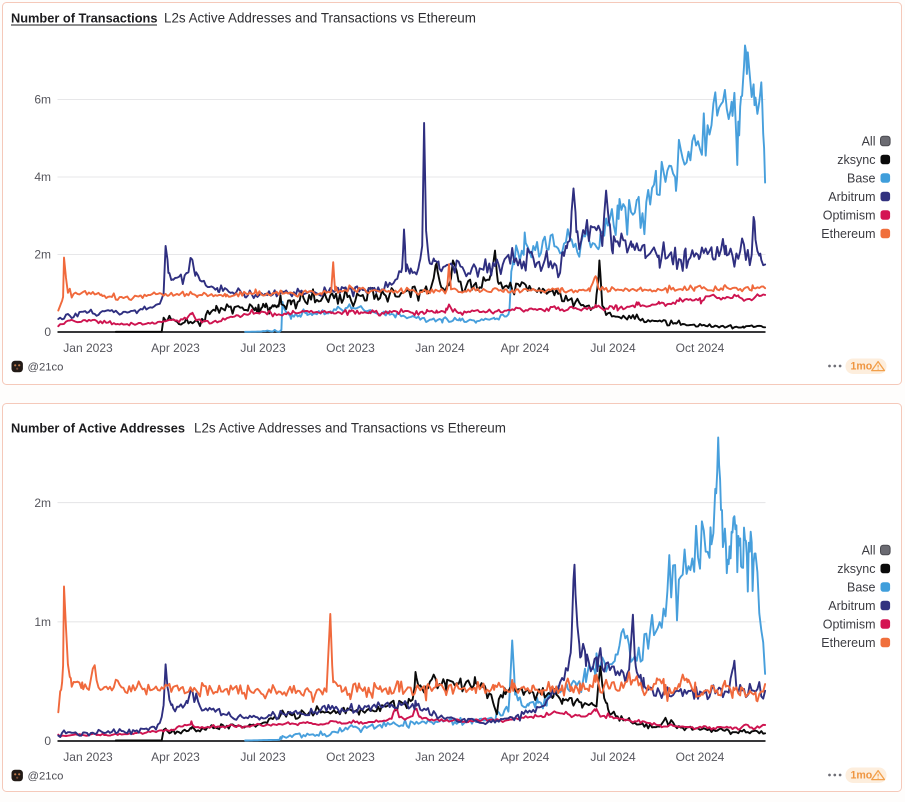 Image resolution: width=905 pixels, height=802 pixels. Describe the element at coordinates (42, 100) in the screenshot. I see `svg-text: 6m` at that location.